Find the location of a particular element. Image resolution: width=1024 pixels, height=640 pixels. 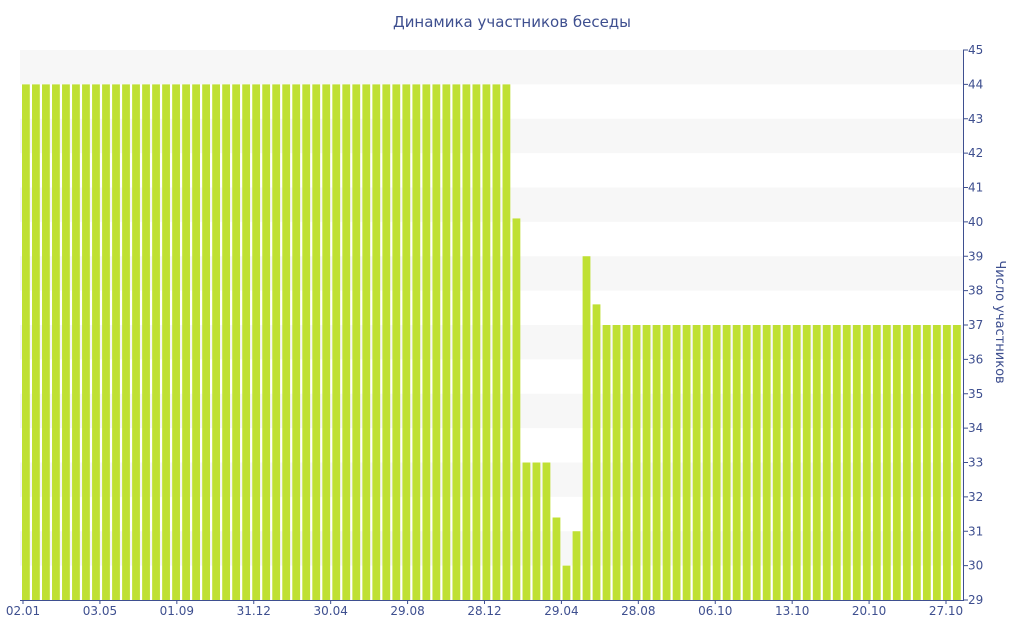

x-tick-label: 27.10 is located at coordinates (946, 611).